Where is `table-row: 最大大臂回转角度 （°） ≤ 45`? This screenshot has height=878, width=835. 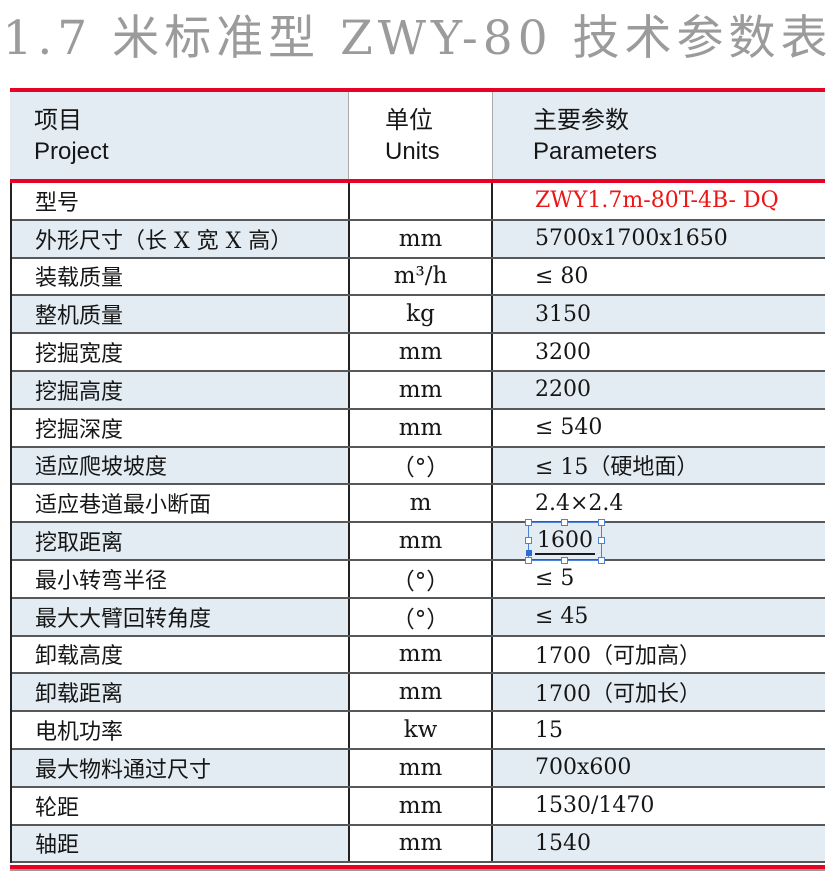 table-row: 最大大臂回转角度 （°） ≤ 45 is located at coordinates (418, 617).